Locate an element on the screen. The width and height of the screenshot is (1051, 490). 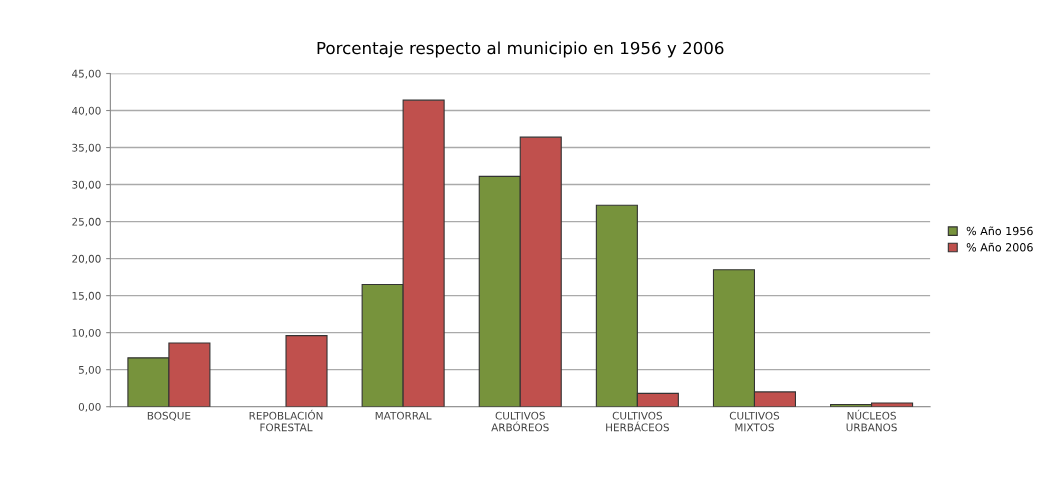
y-tick-label: 45,00 is located at coordinates (86, 74).